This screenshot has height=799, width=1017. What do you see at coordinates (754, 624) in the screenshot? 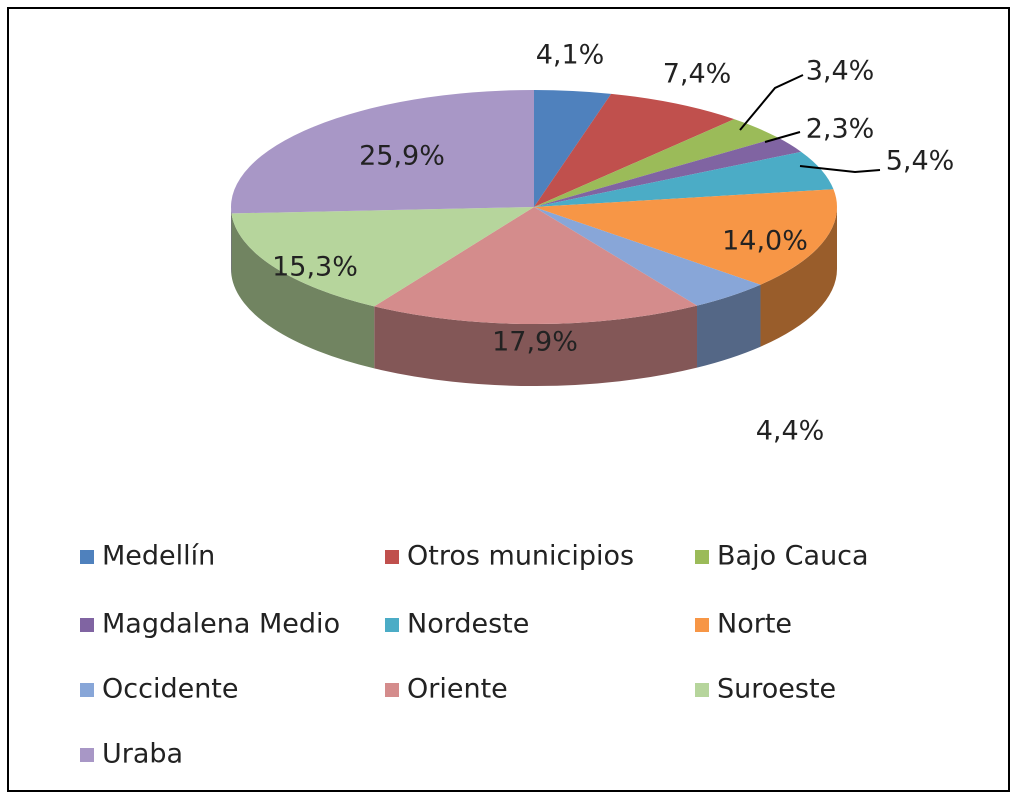
I see `legend-label: Norte` at bounding box center [754, 624].